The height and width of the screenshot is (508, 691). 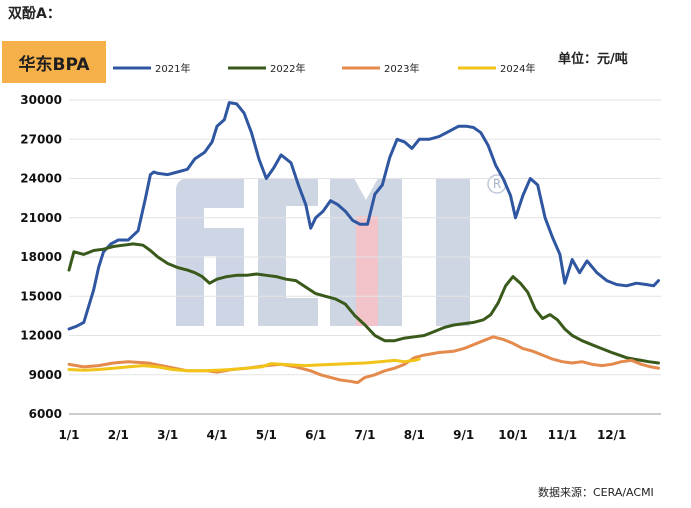 I want to click on x-tick-label: 5/1, so click(x=266, y=435).